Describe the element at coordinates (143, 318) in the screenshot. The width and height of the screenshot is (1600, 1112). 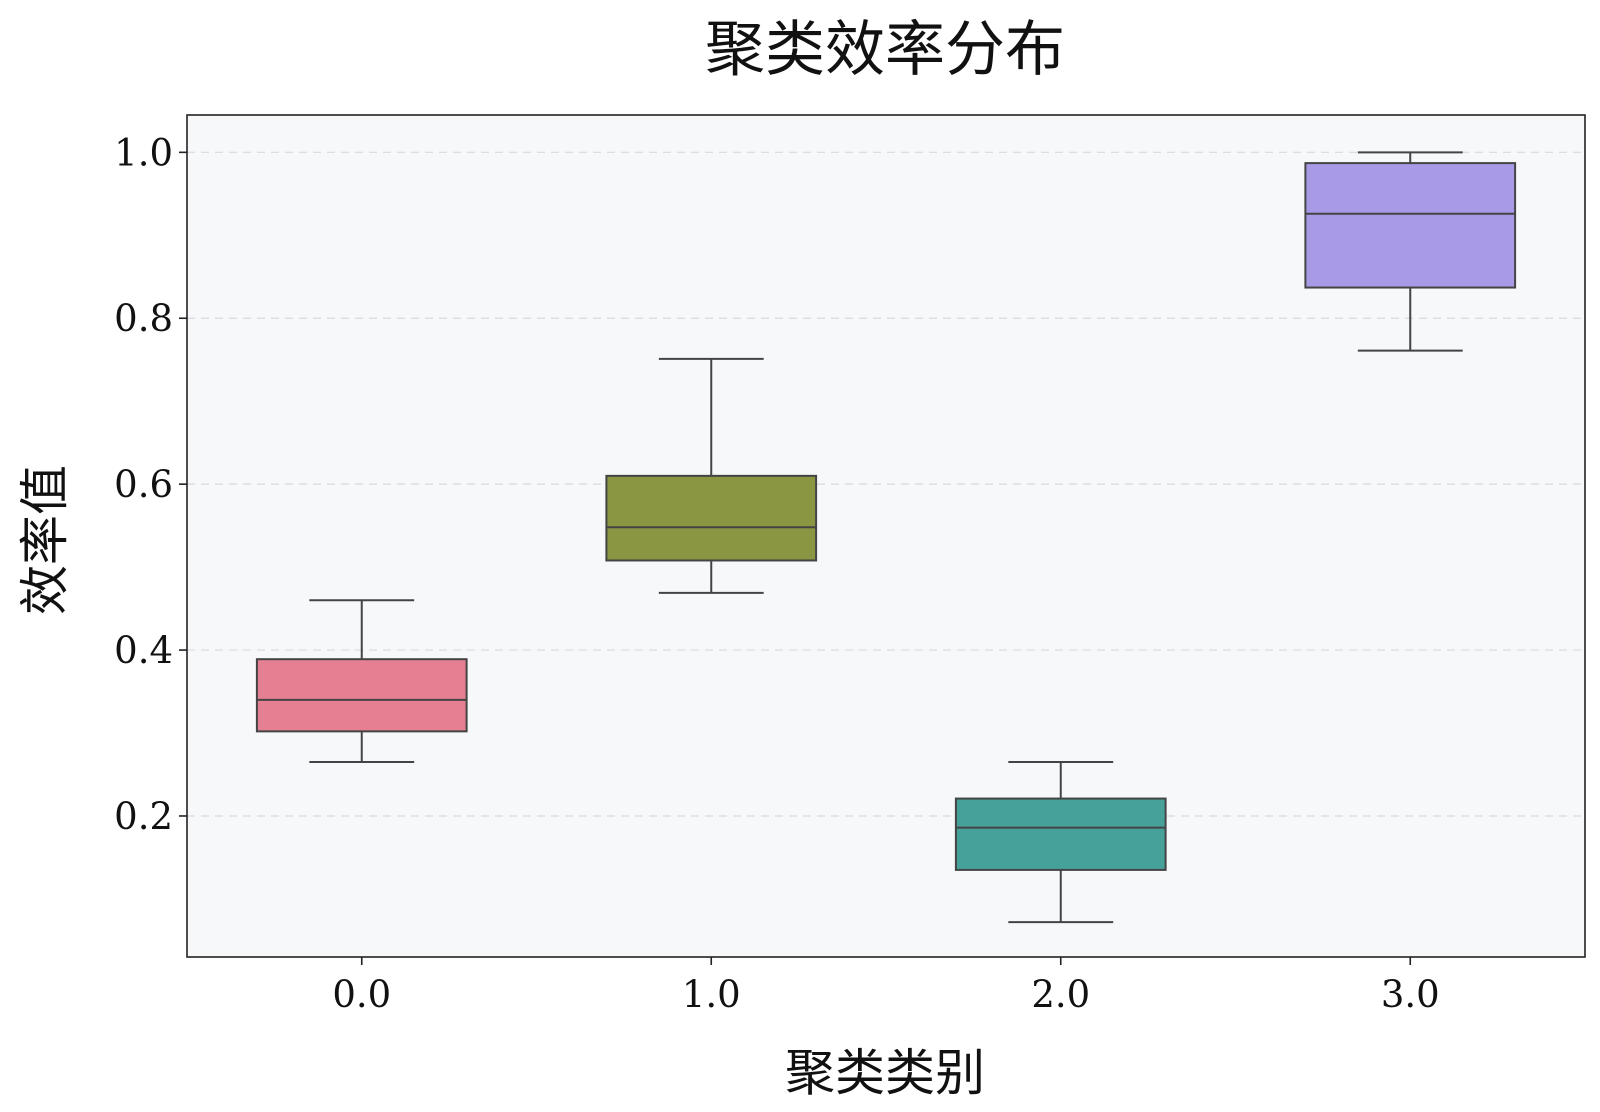
I see `y-tick-label: 0.8` at that location.